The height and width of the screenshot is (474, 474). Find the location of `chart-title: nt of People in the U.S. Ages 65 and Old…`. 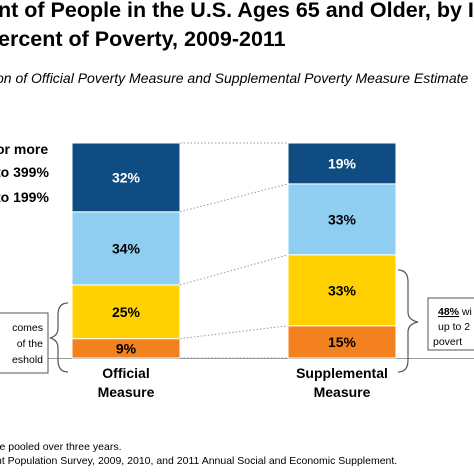

chart-title: nt of People in the U.S. Ages 65 and Old… is located at coordinates (237, 27).